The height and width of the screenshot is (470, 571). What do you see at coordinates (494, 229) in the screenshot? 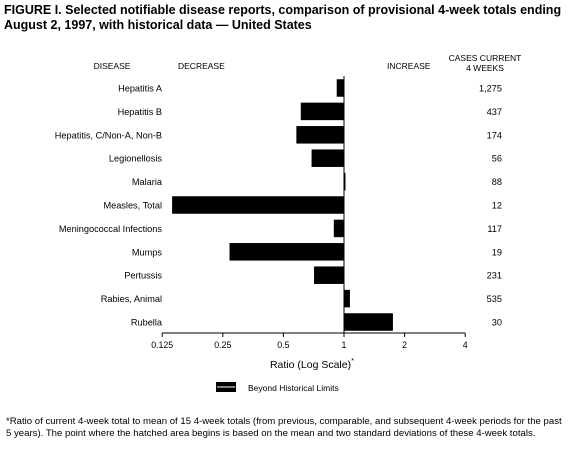
I see `cases-value: 117` at bounding box center [494, 229].